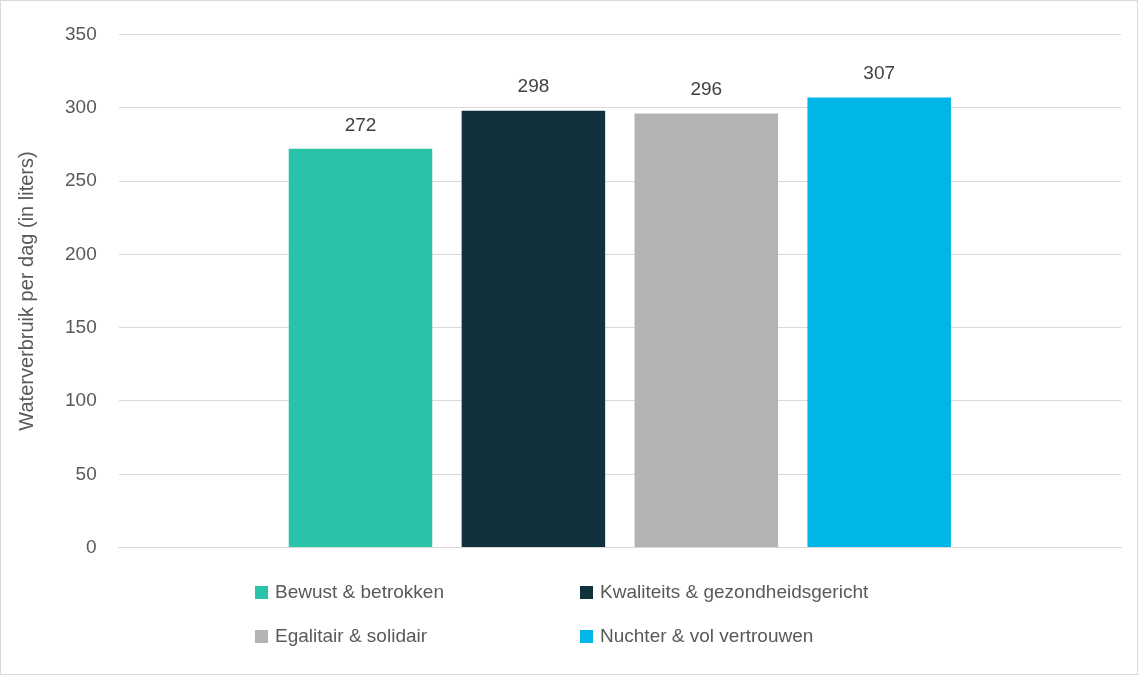  What do you see at coordinates (25, 291) in the screenshot?
I see `y-axis-title: Waterverbruik per dag (in liters)` at bounding box center [25, 291].